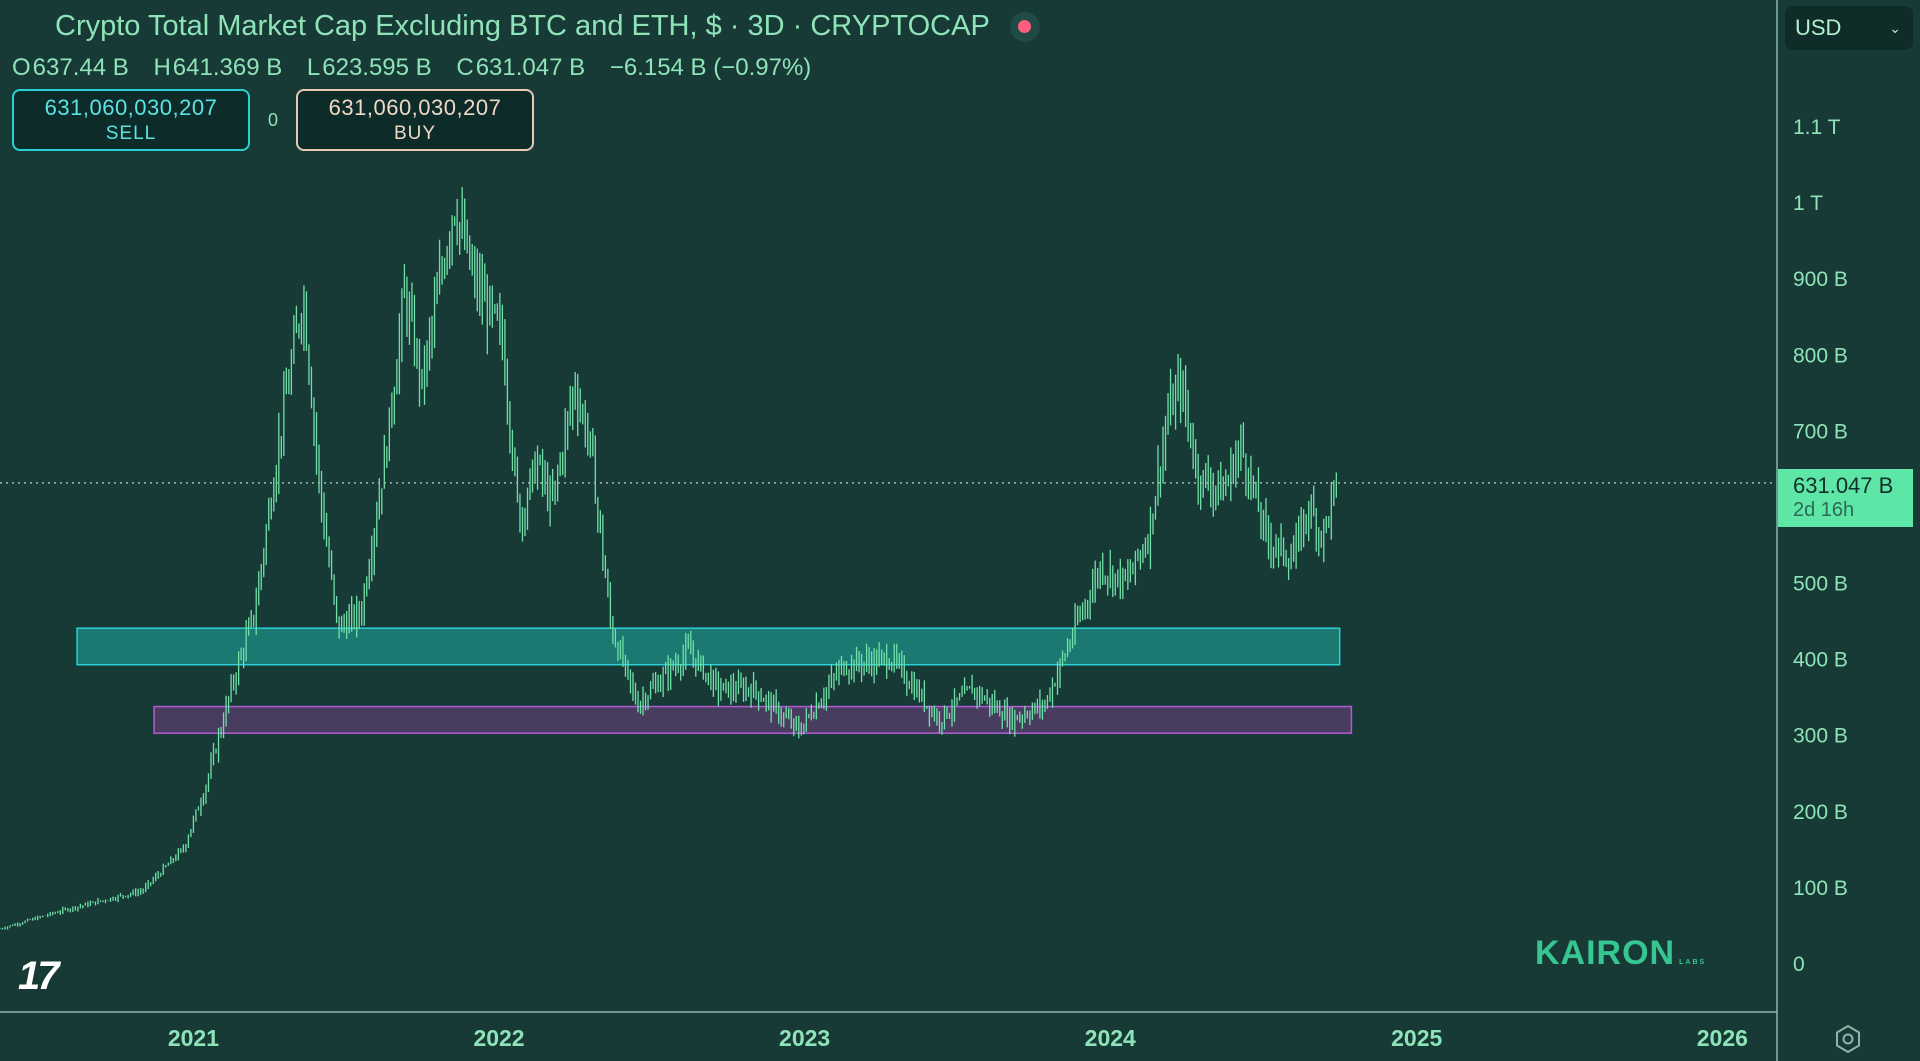 This screenshot has width=1920, height=1061. Describe the element at coordinates (227, 67) in the screenshot. I see `high-value: 641.369 B` at that location.